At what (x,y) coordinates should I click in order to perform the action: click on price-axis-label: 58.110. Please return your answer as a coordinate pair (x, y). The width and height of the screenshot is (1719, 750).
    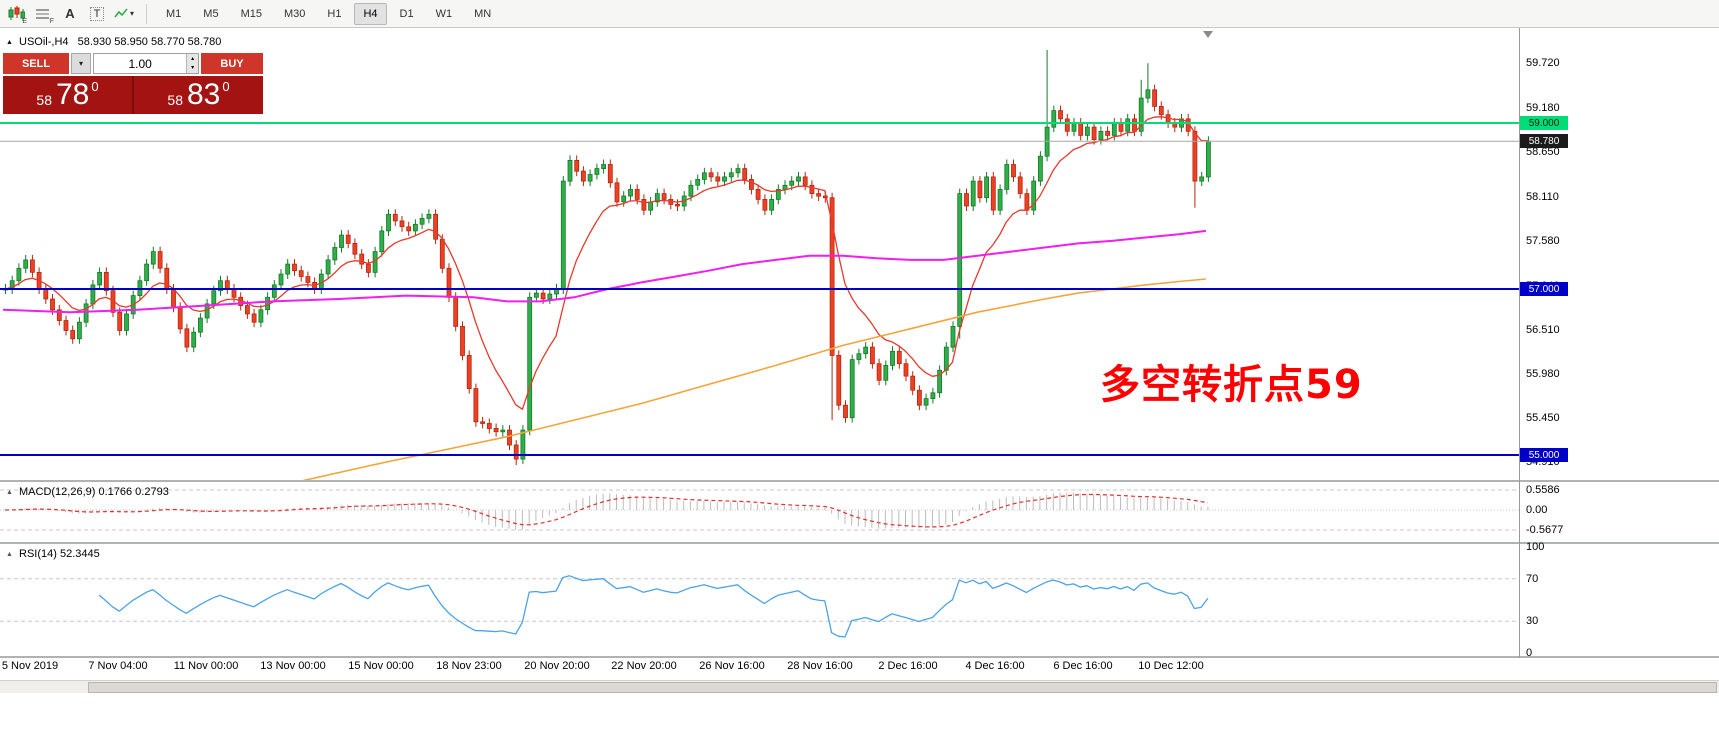
    Looking at the image, I should click on (1542, 196).